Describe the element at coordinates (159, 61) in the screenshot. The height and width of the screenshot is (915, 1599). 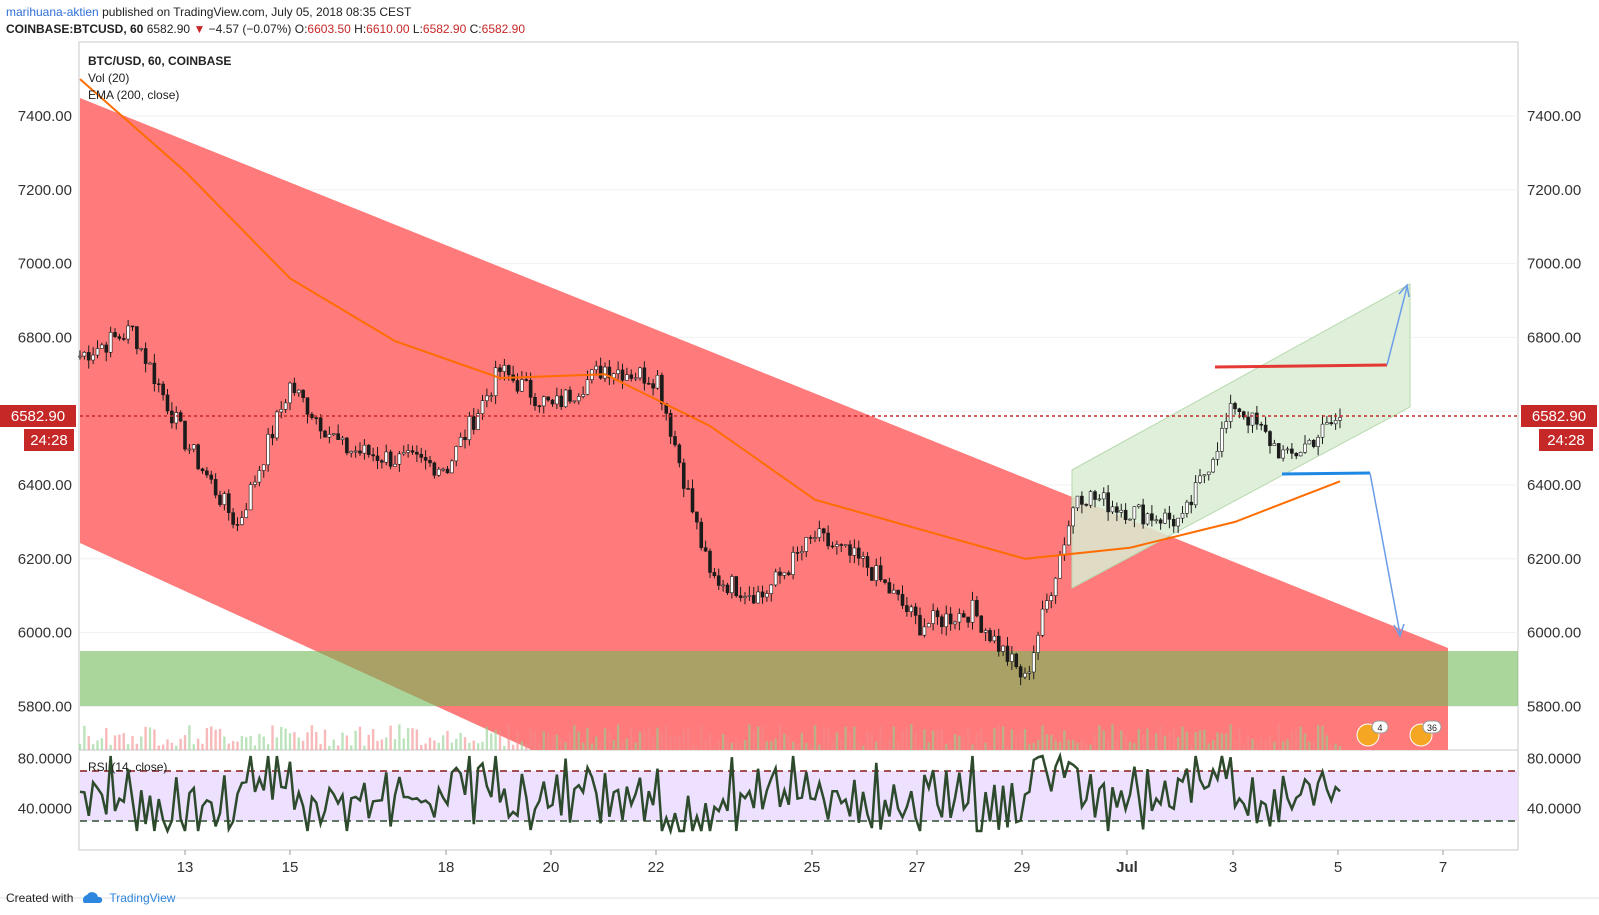
I see `legend-title: BTC/USD, 60, COINBASE` at that location.